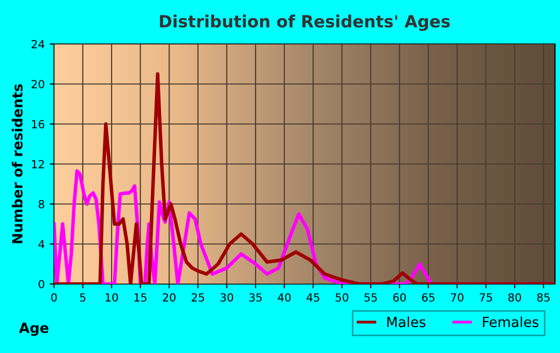 This screenshot has height=353, width=560. Describe the element at coordinates (38, 124) in the screenshot. I see `y-tick-label: 16` at that location.